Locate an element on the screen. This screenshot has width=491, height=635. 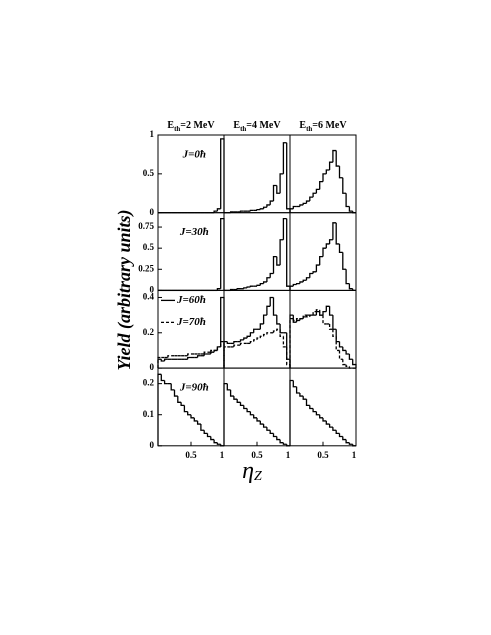
y-tick-label: 0.5 is located at coordinates (149, 247).